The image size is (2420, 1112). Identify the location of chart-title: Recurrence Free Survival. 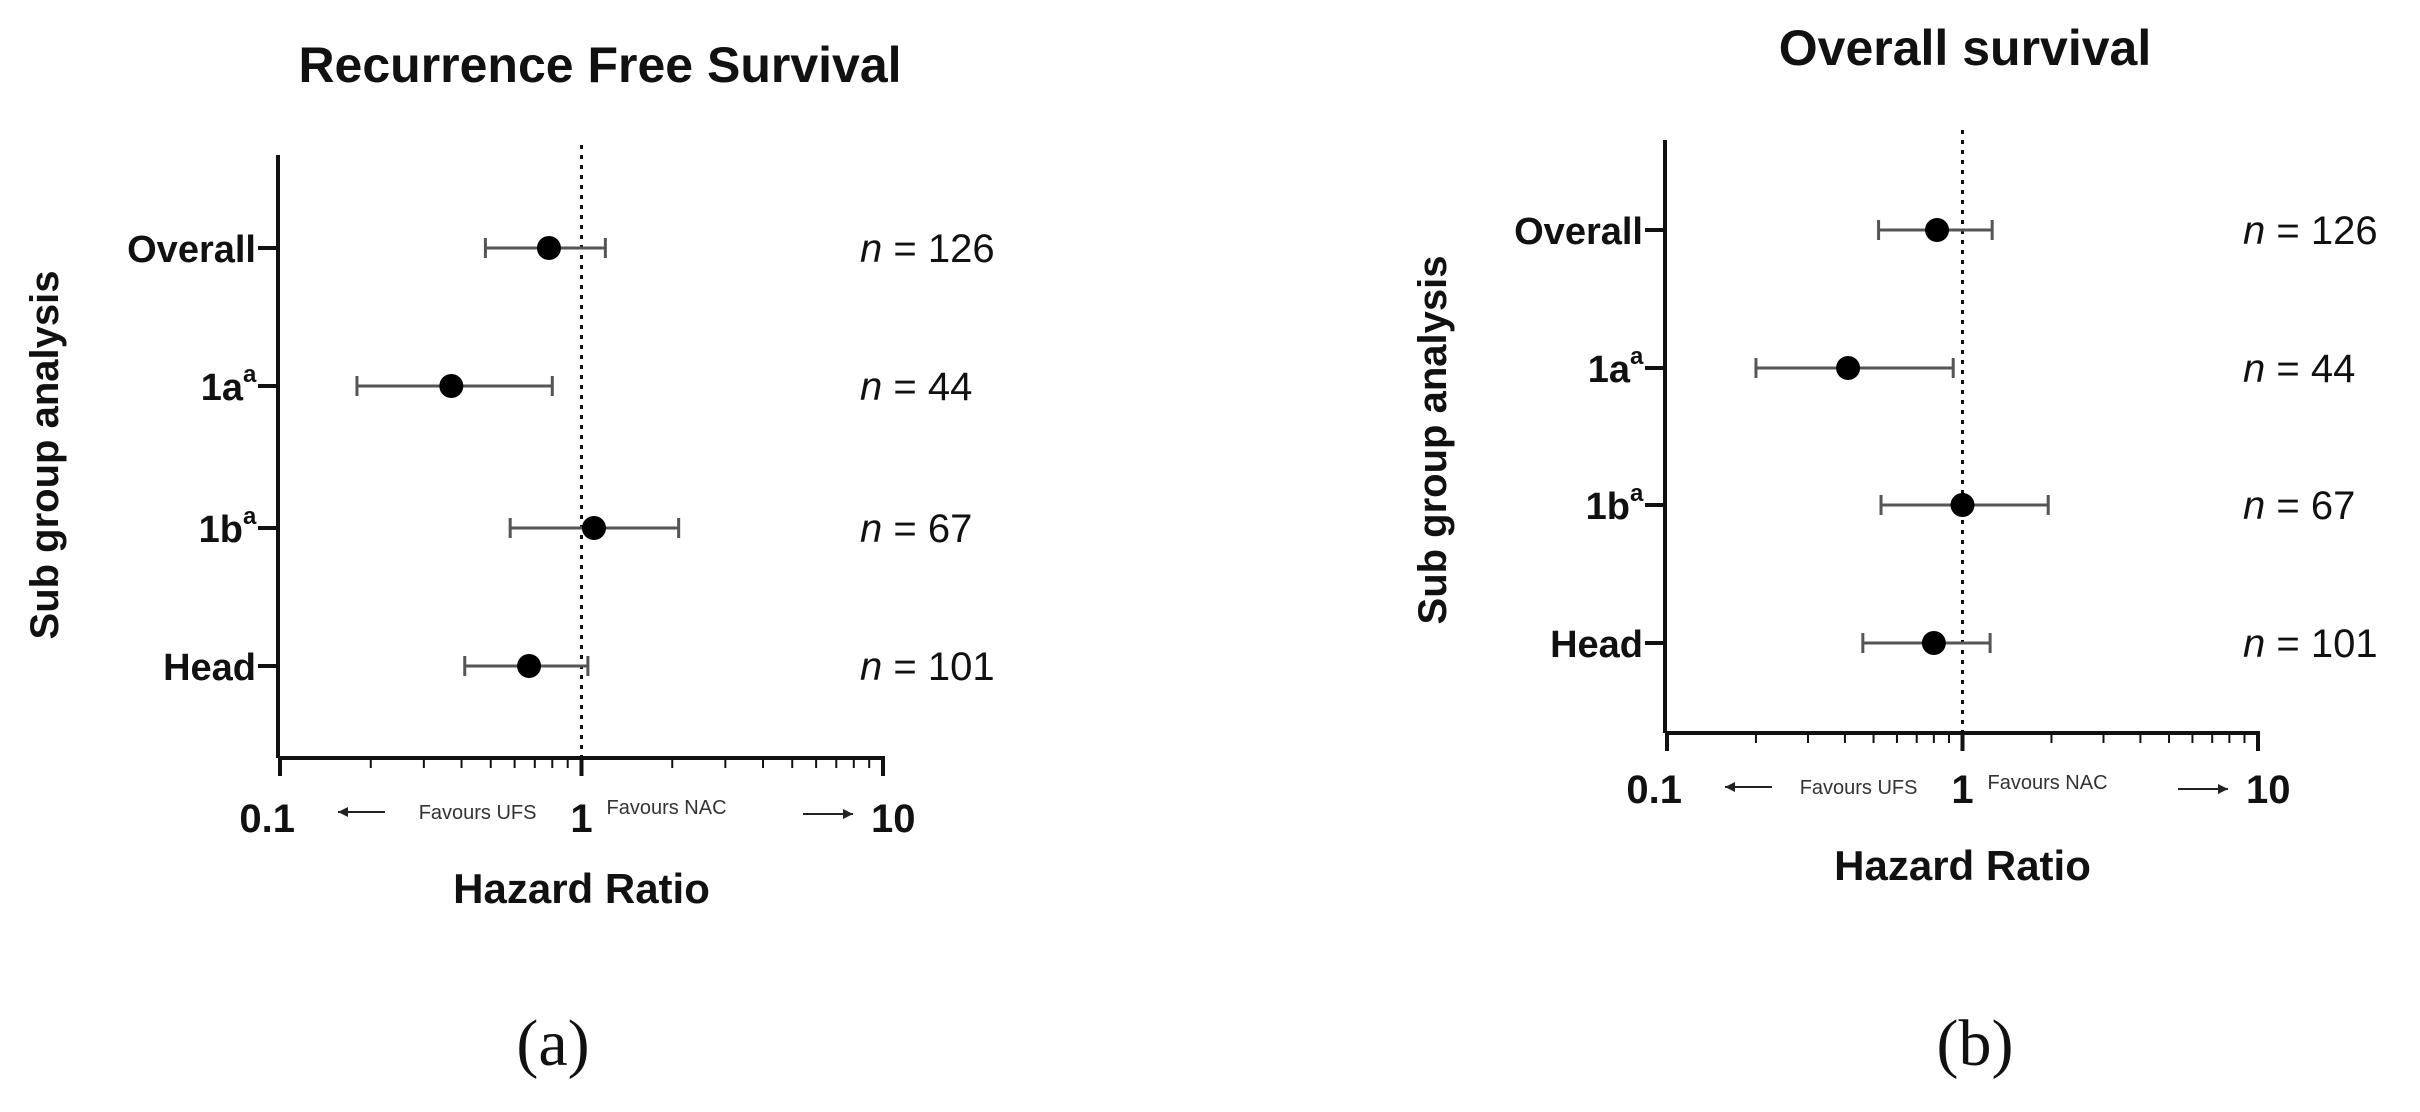
(599, 65).